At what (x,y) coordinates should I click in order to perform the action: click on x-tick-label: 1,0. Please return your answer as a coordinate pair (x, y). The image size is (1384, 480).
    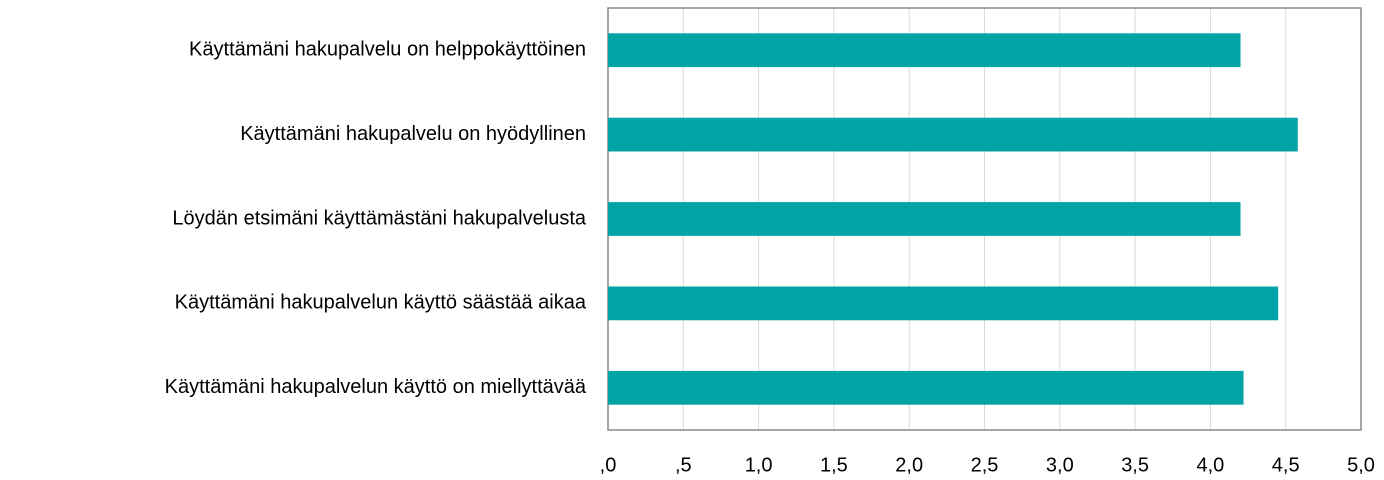
    Looking at the image, I should click on (759, 465).